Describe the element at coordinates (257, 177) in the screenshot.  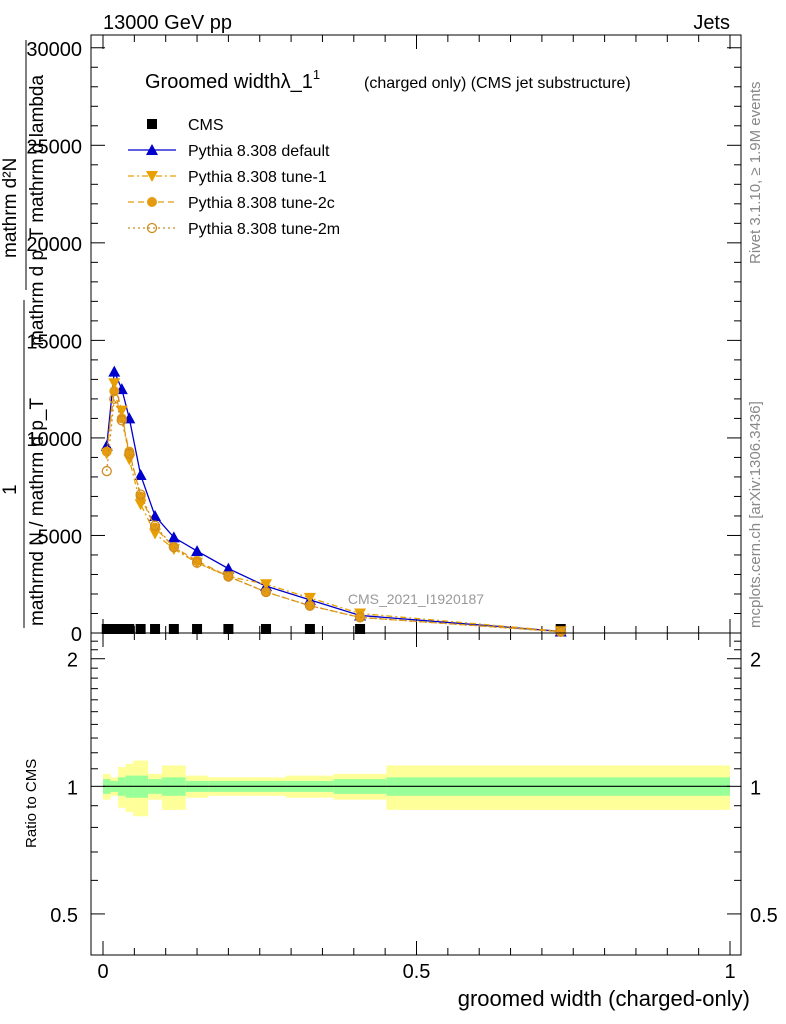
I see `legend-label: Pythia 8.308 tune-1` at that location.